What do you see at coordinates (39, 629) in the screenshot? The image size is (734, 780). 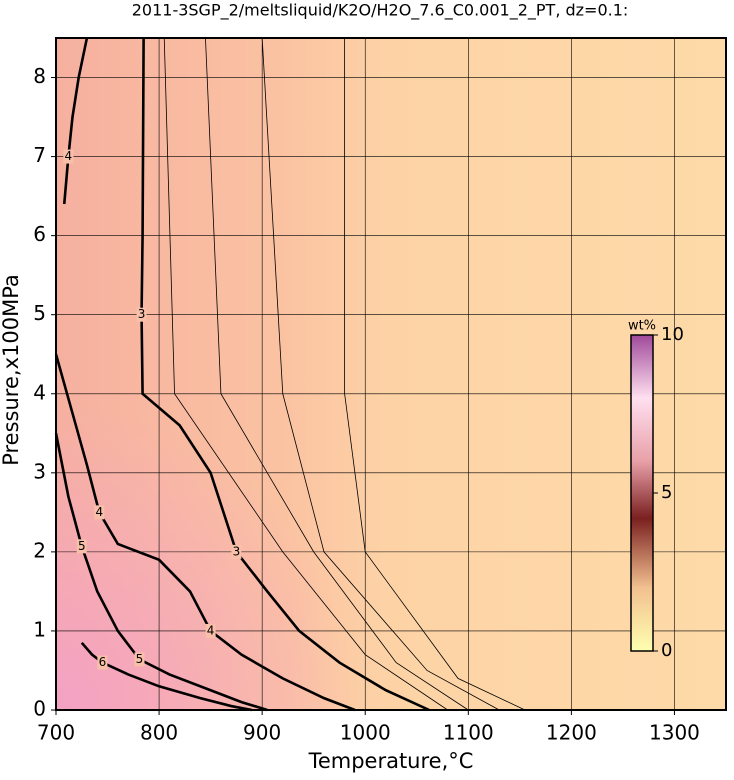 I see `y-tick-label: 1` at bounding box center [39, 629].